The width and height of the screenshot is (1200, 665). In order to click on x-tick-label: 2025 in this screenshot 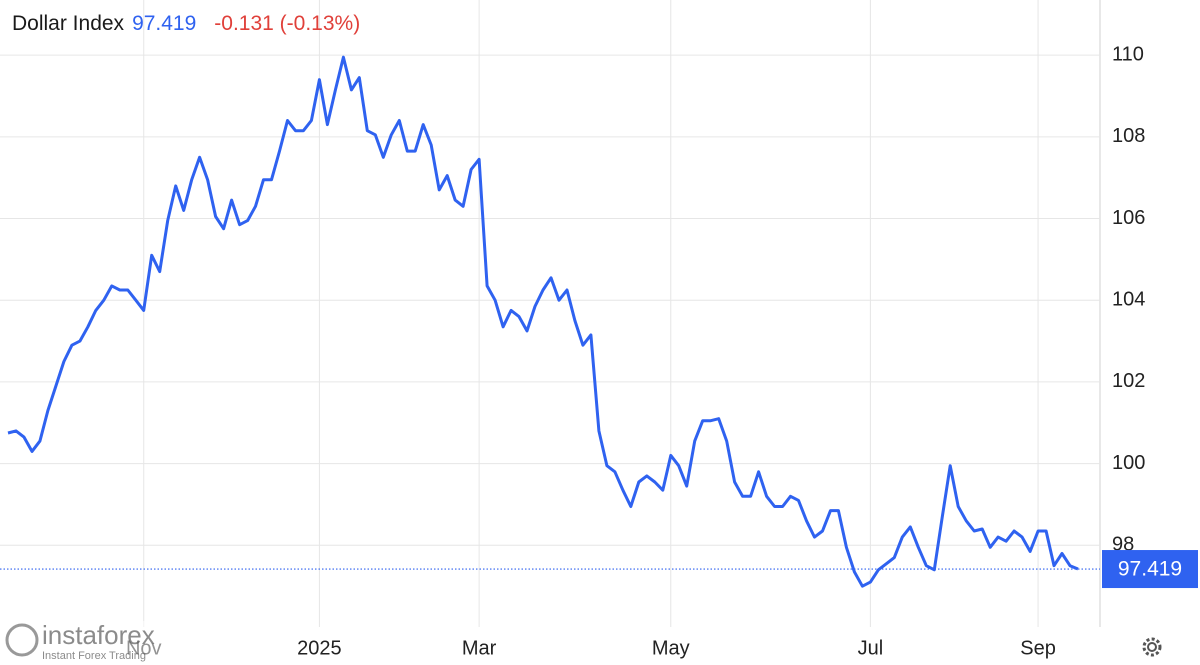, I will do `click(319, 648)`.